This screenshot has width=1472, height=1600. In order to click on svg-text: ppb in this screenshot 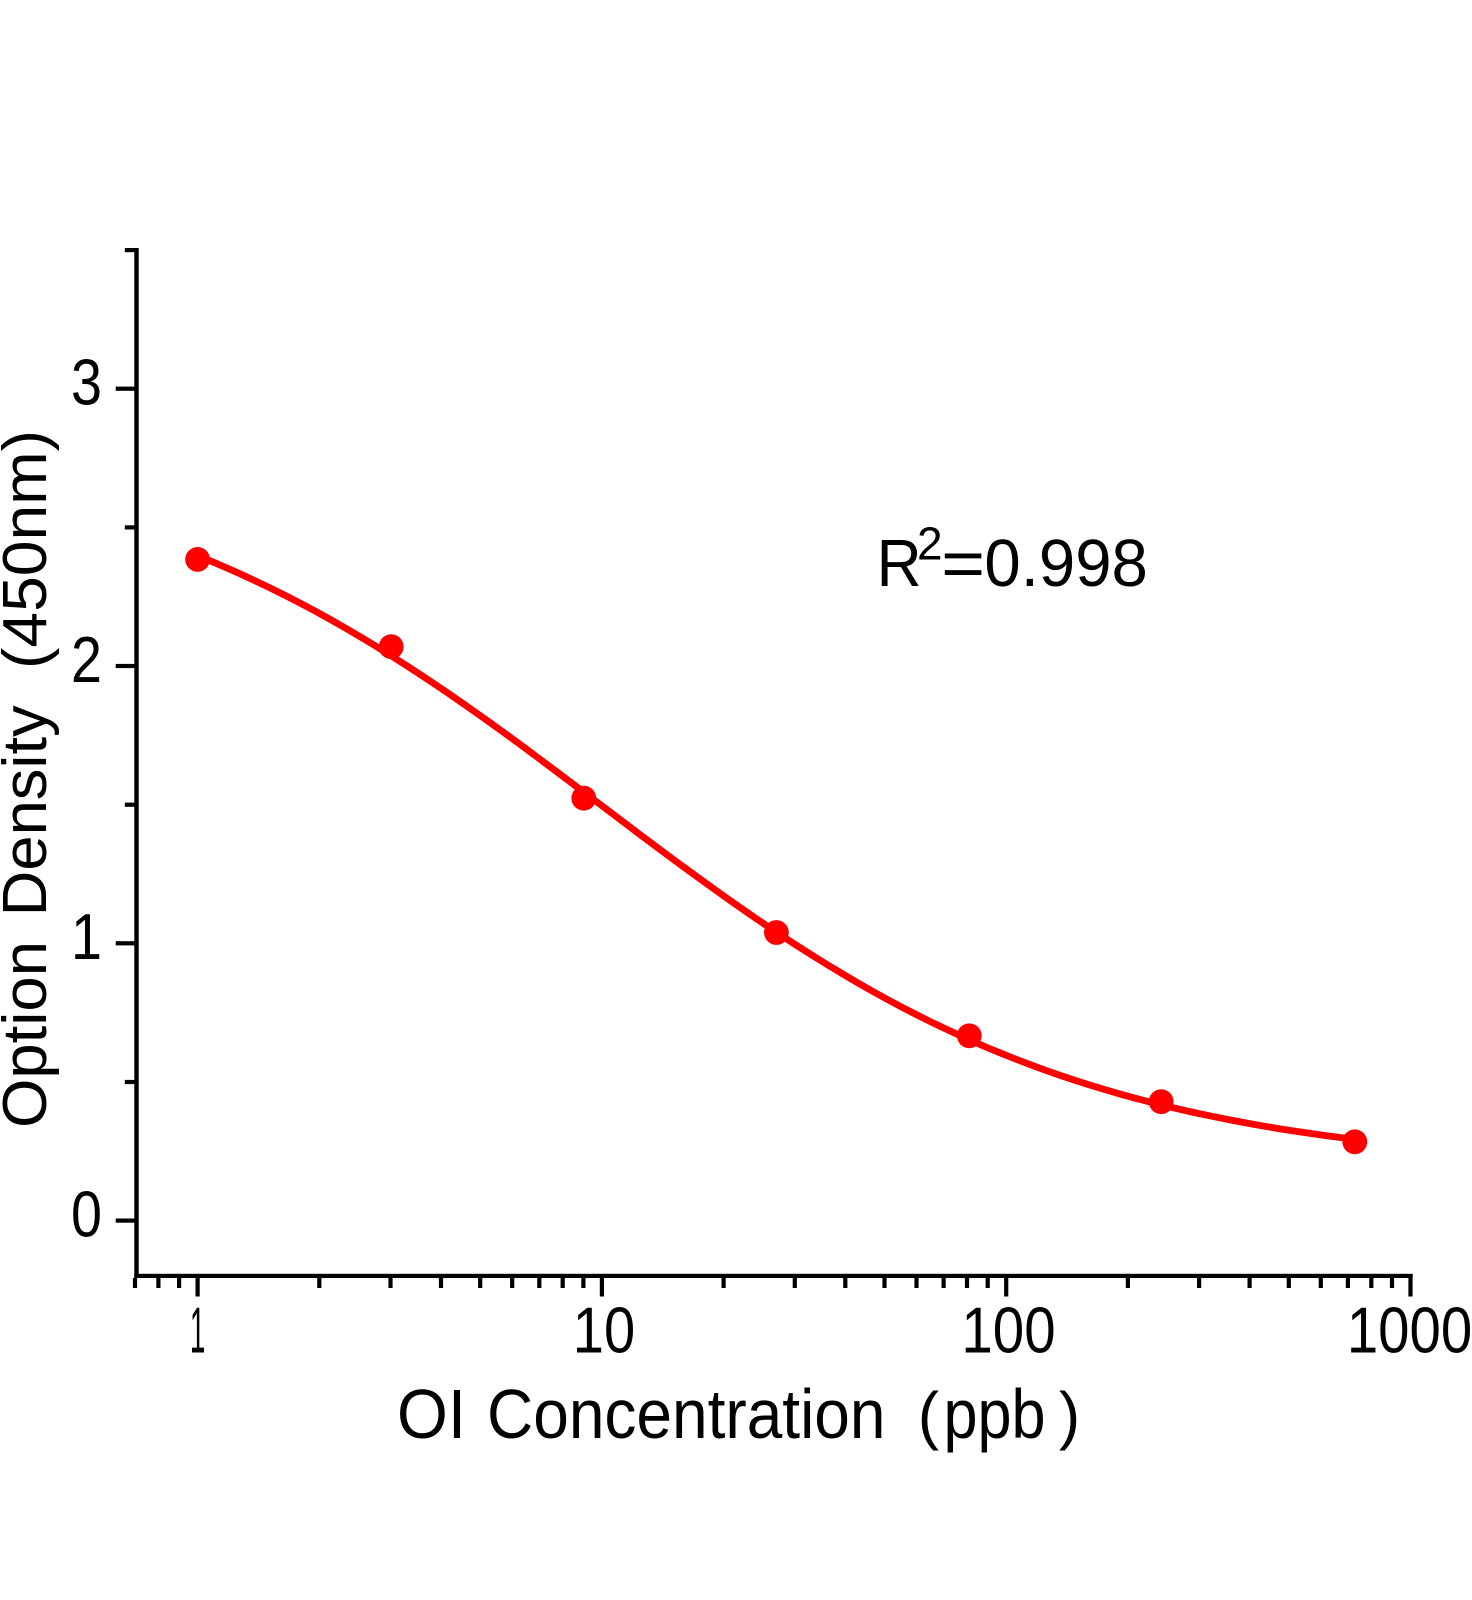, I will do `click(995, 1414)`.